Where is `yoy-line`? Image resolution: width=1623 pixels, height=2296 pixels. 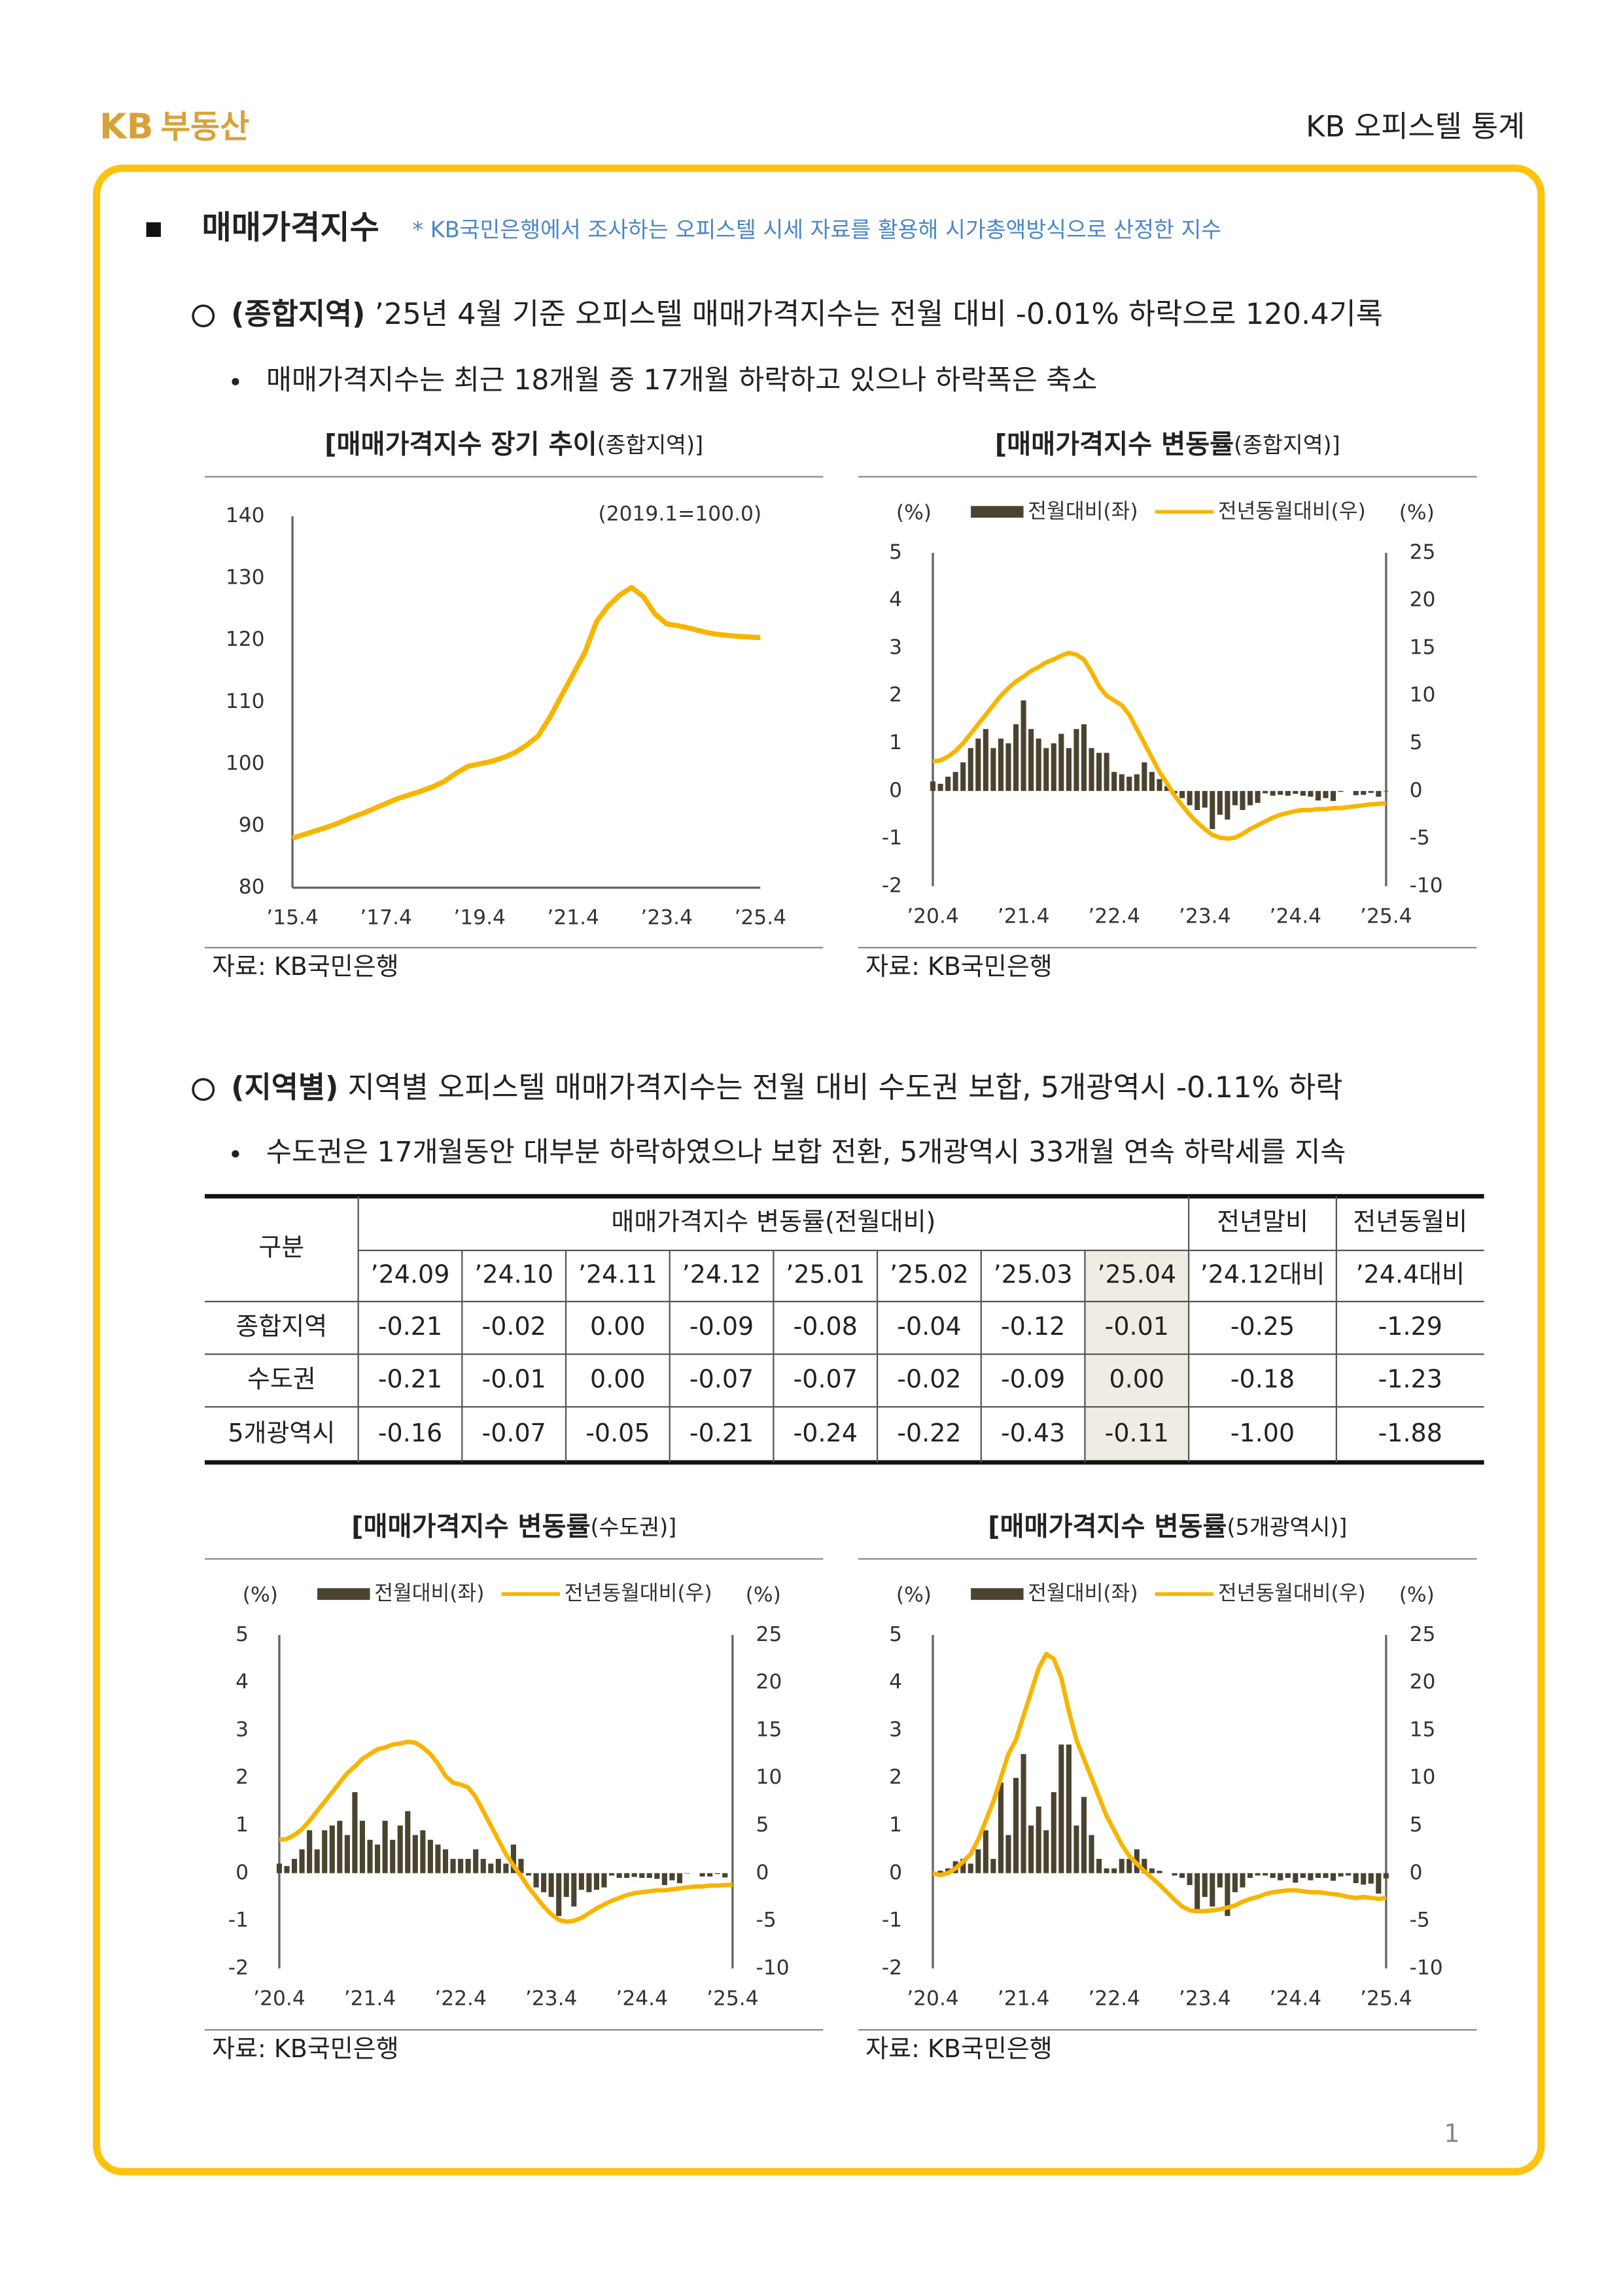 yoy-line is located at coordinates (1159, 745).